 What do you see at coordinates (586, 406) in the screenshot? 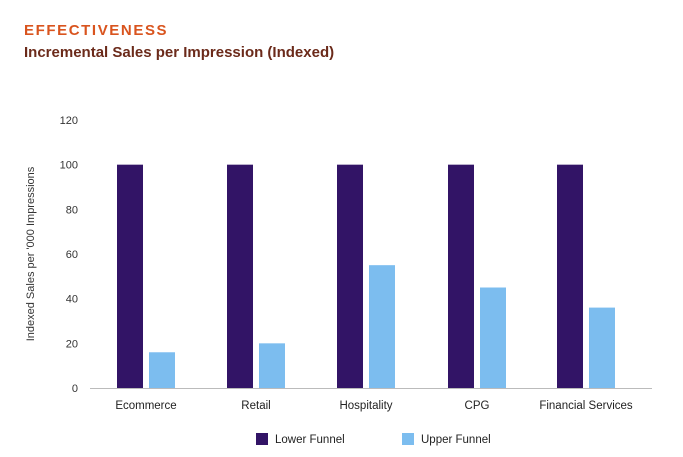
I see `x-tick-label: Financial Services` at bounding box center [586, 406].